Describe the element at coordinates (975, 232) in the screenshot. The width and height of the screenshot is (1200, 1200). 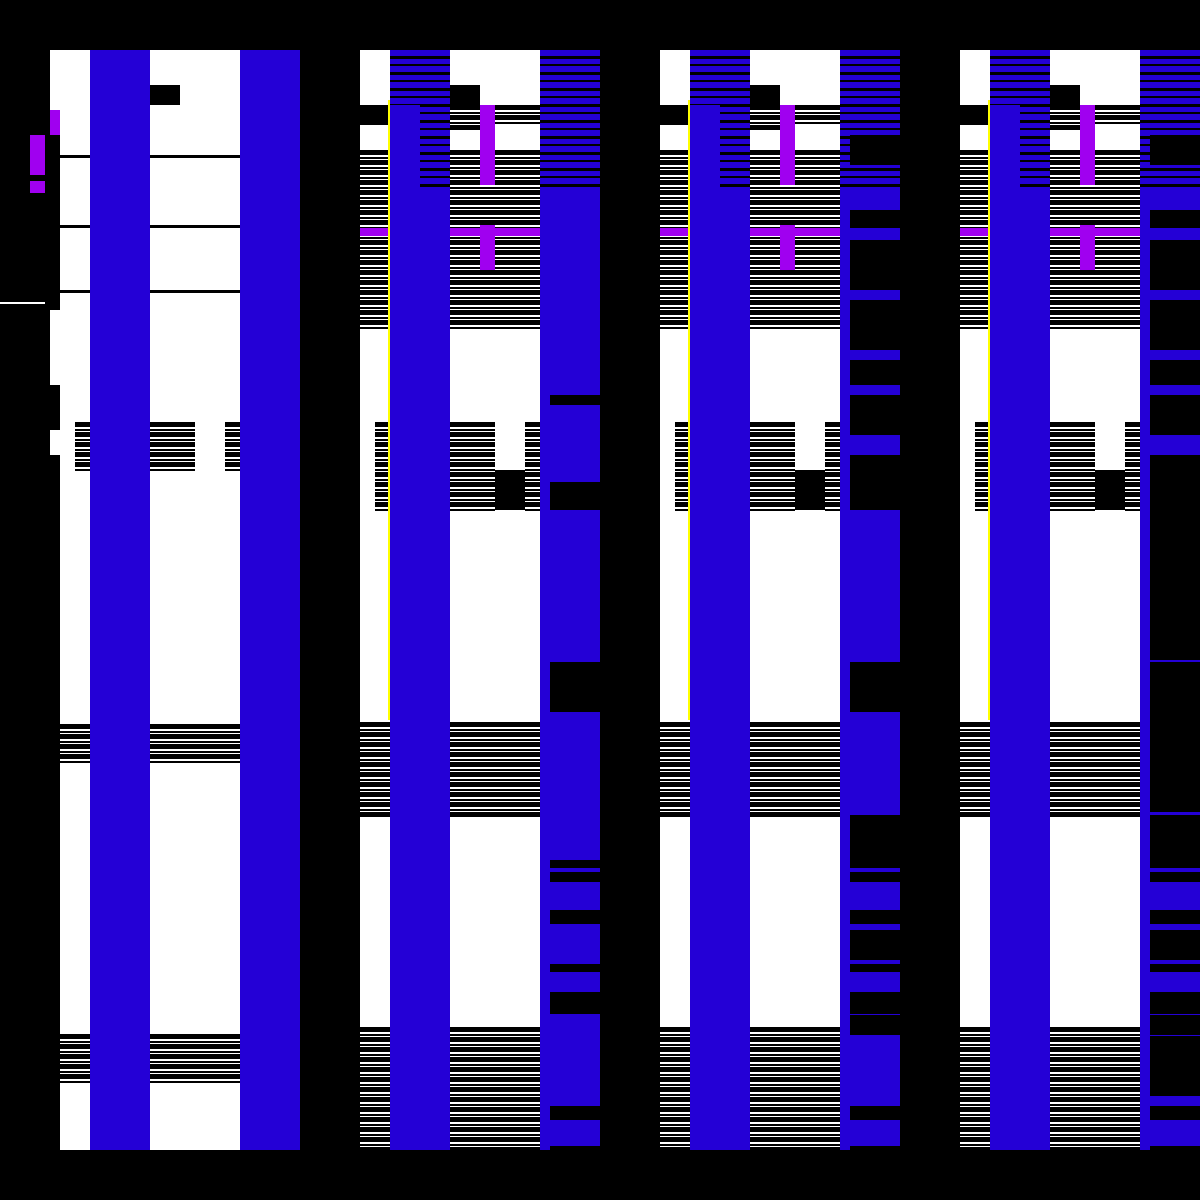
I see `panel-4-purple-bar` at that location.